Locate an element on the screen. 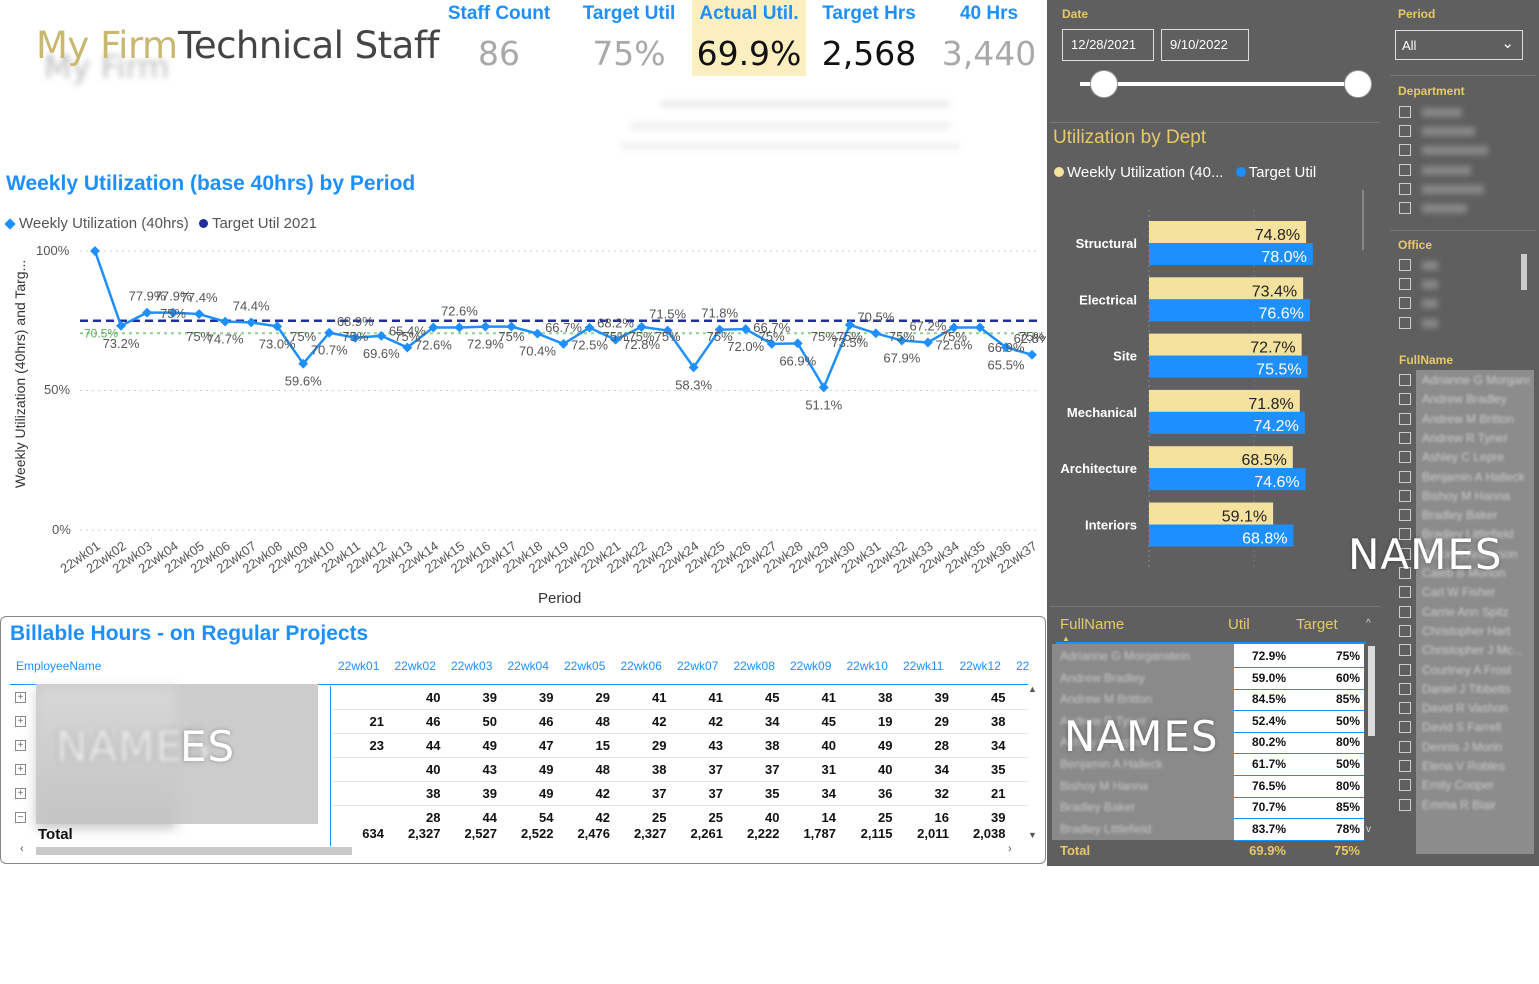  target-bar-label: 68.8% is located at coordinates (1264, 539).